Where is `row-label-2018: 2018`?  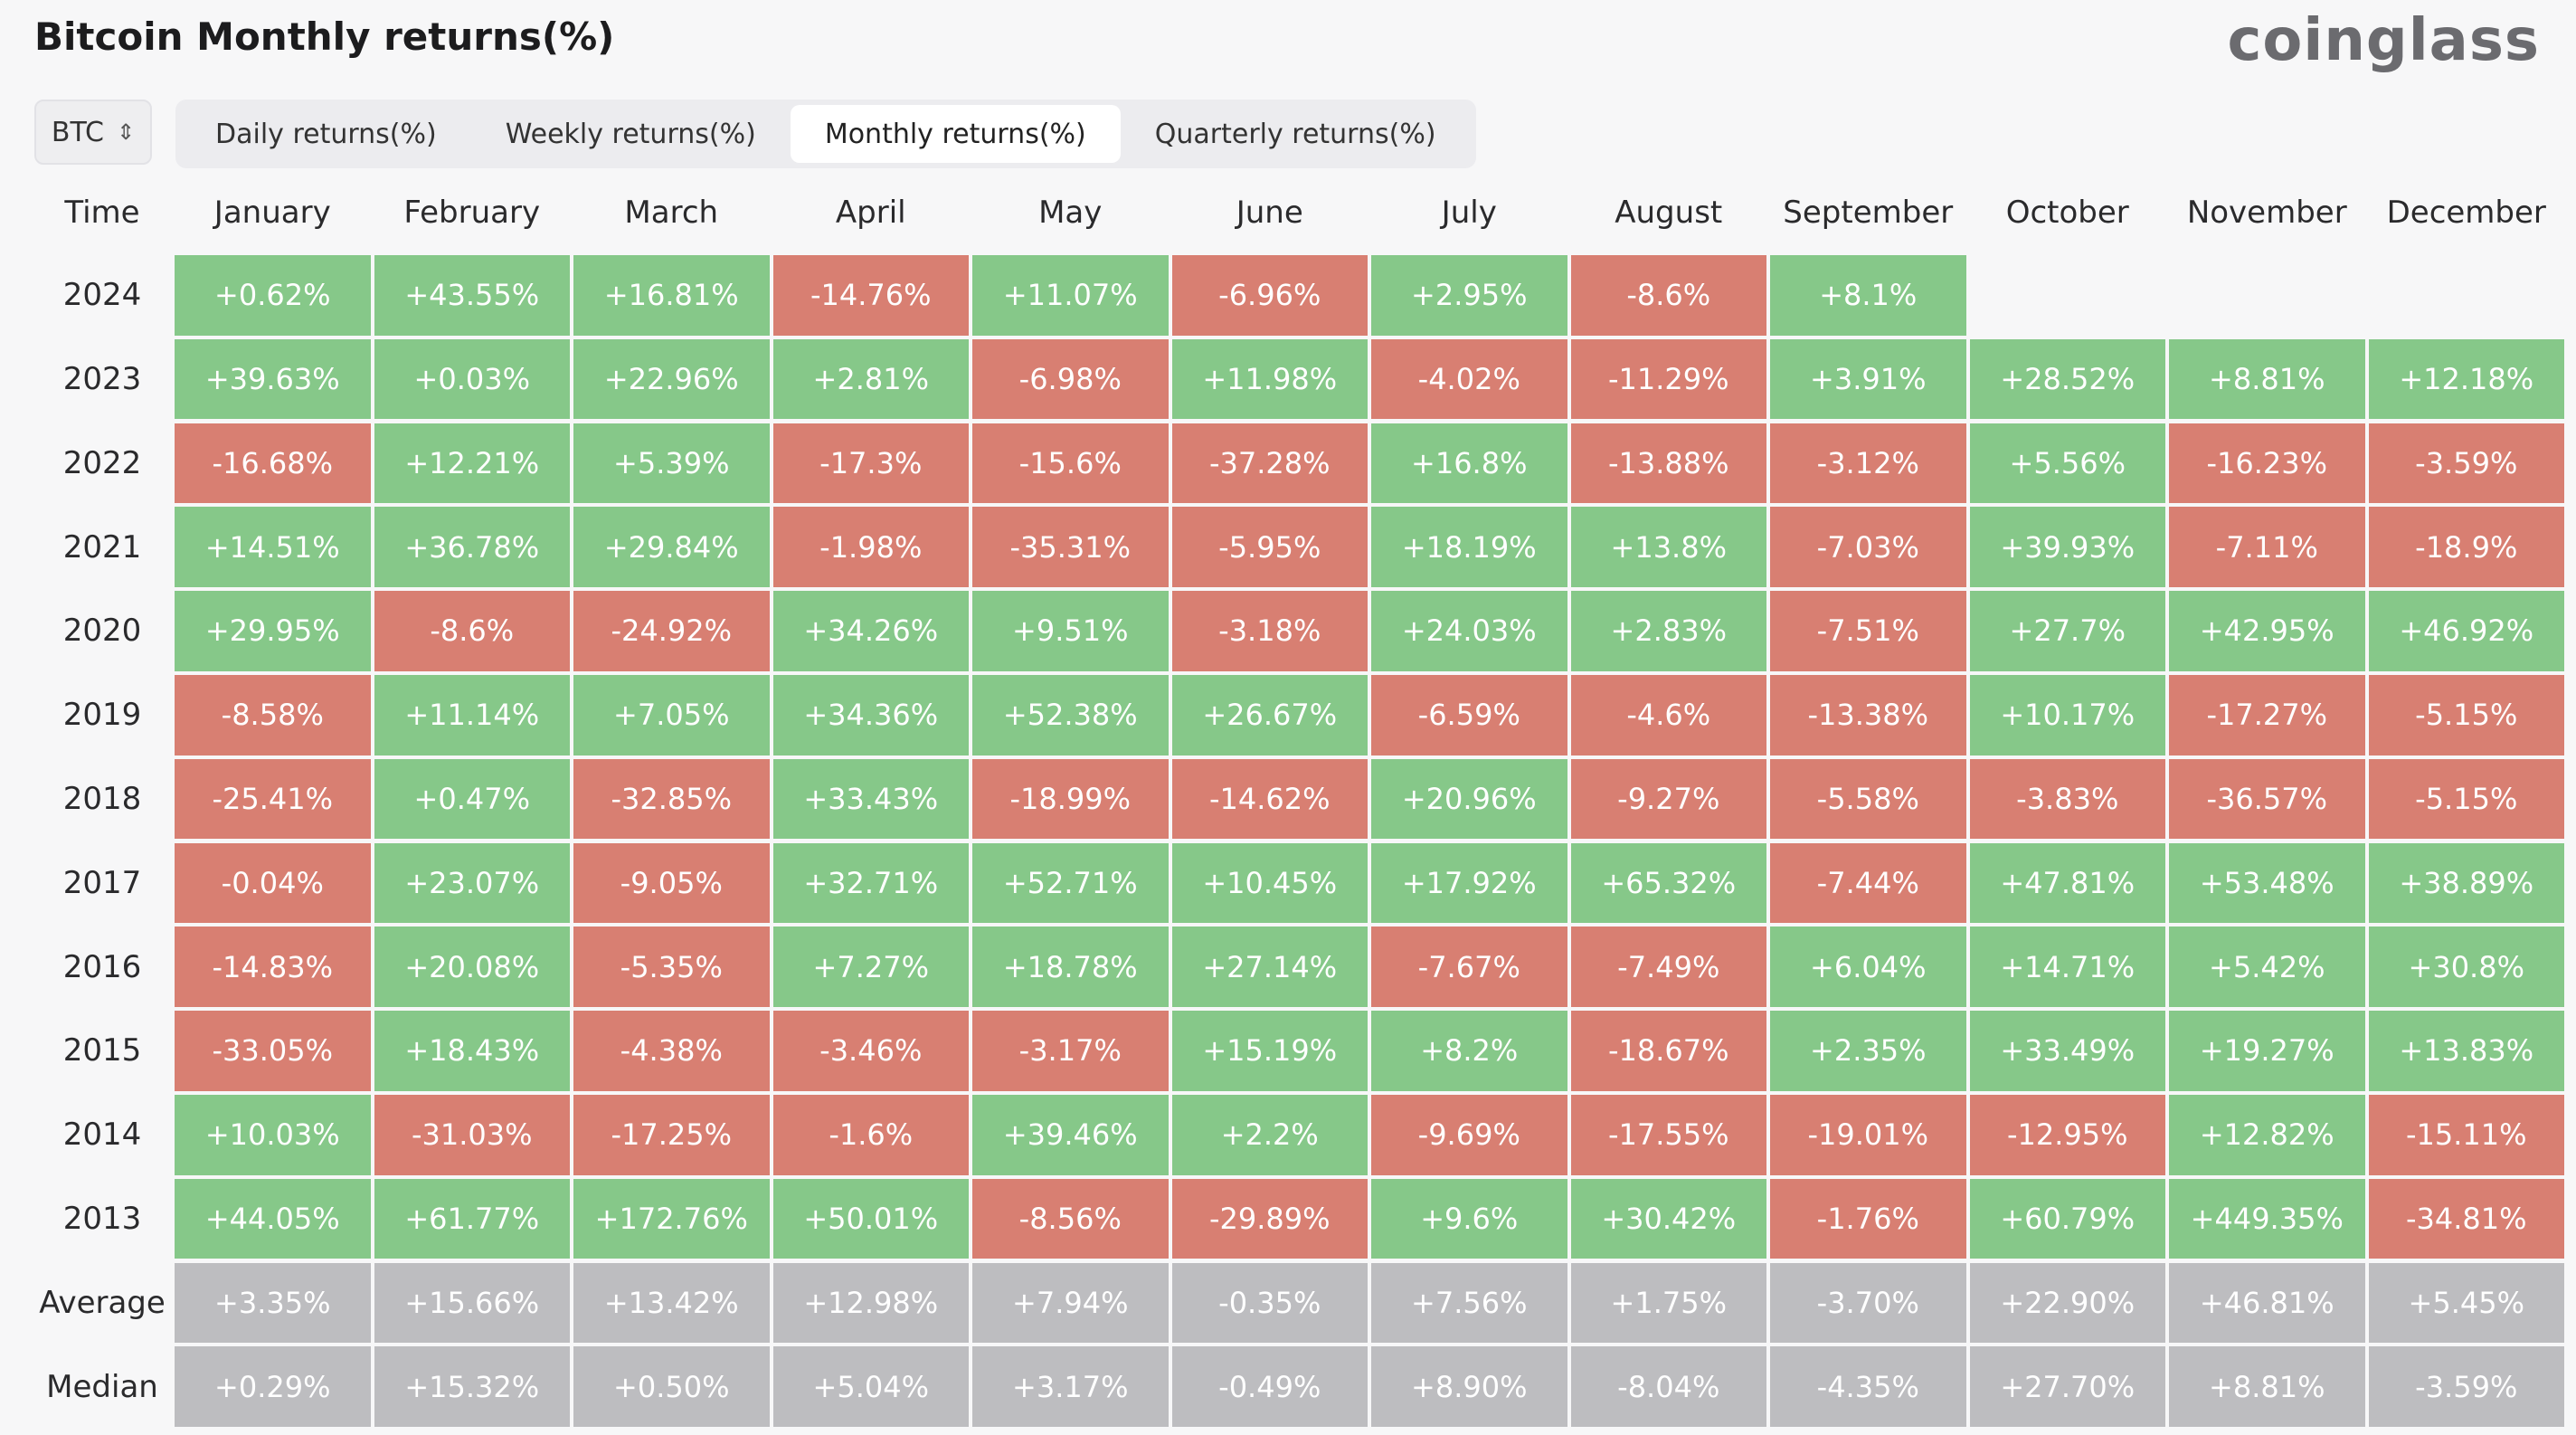 row-label-2018: 2018 is located at coordinates (102, 799).